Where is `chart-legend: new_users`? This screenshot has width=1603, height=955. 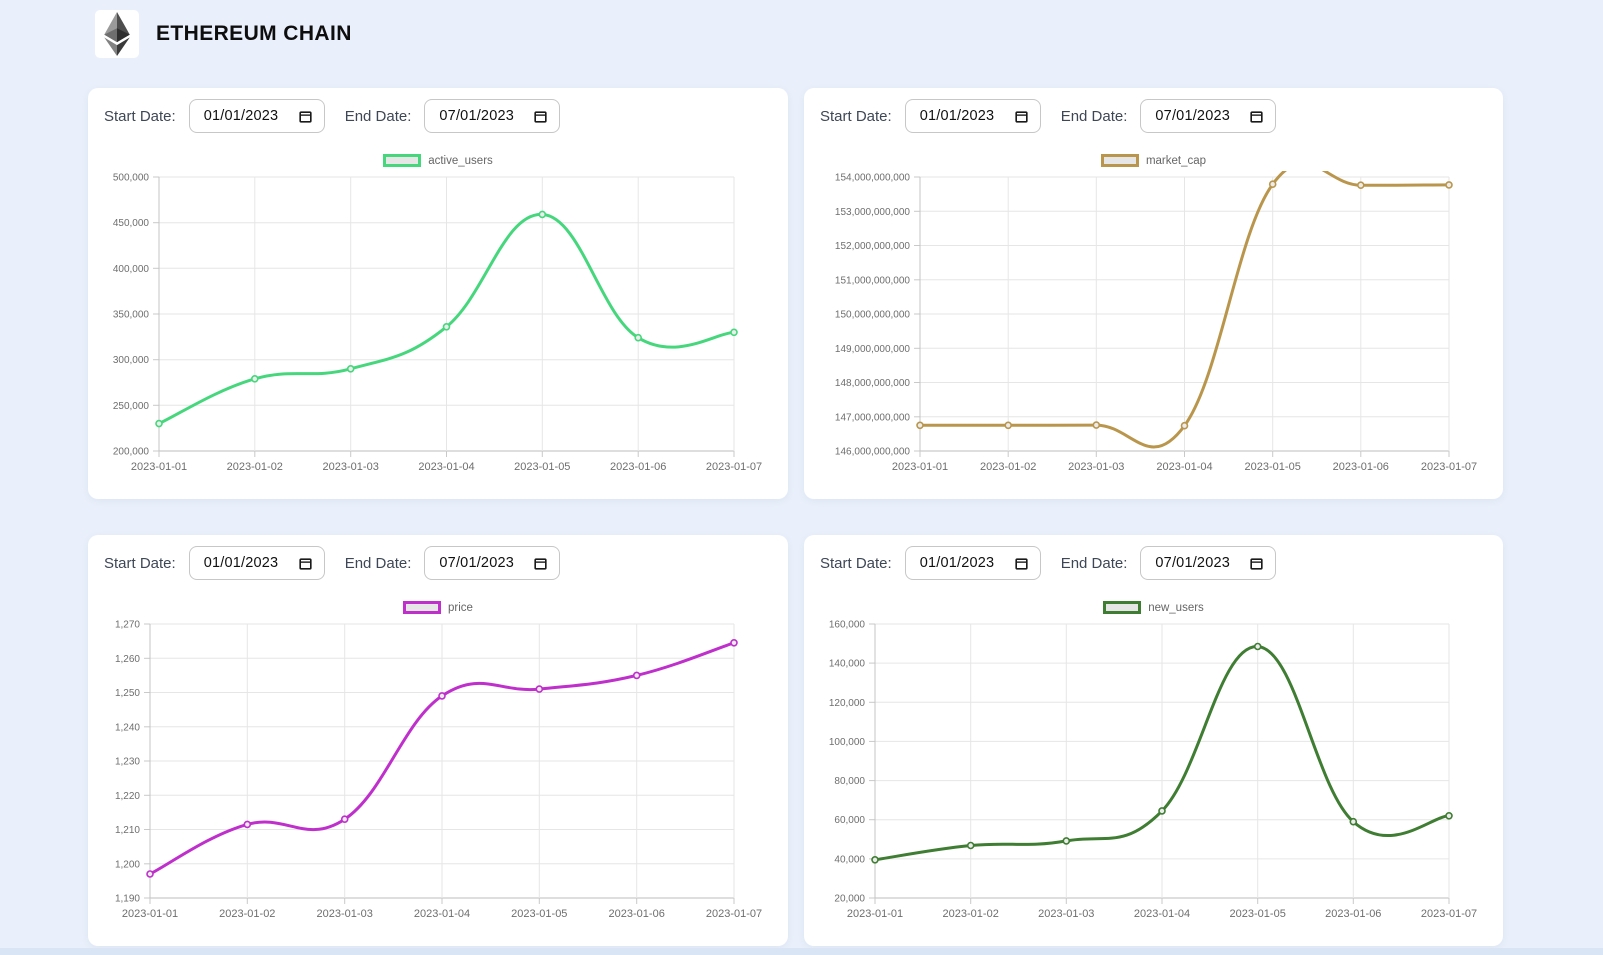 chart-legend: new_users is located at coordinates (1153, 607).